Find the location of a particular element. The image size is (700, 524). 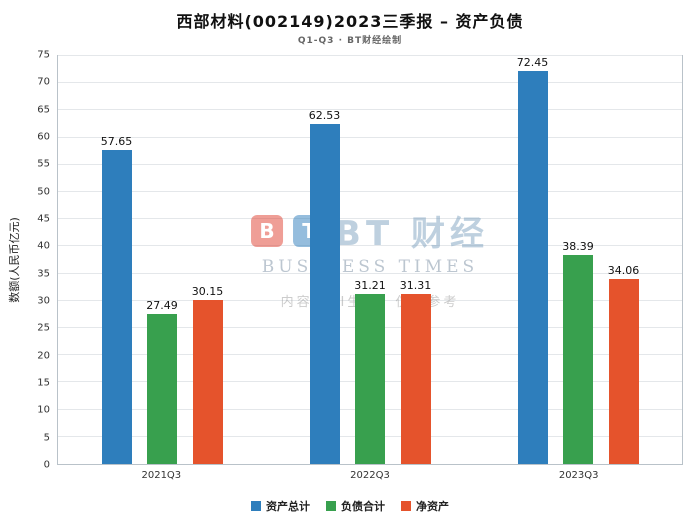

y-tick-label: 60 is located at coordinates (43, 137).